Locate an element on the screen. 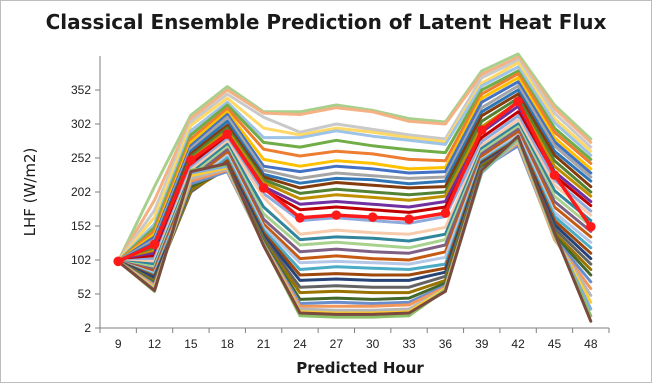 This screenshot has height=383, width=652. x-tick-label: 39 is located at coordinates (482, 344).